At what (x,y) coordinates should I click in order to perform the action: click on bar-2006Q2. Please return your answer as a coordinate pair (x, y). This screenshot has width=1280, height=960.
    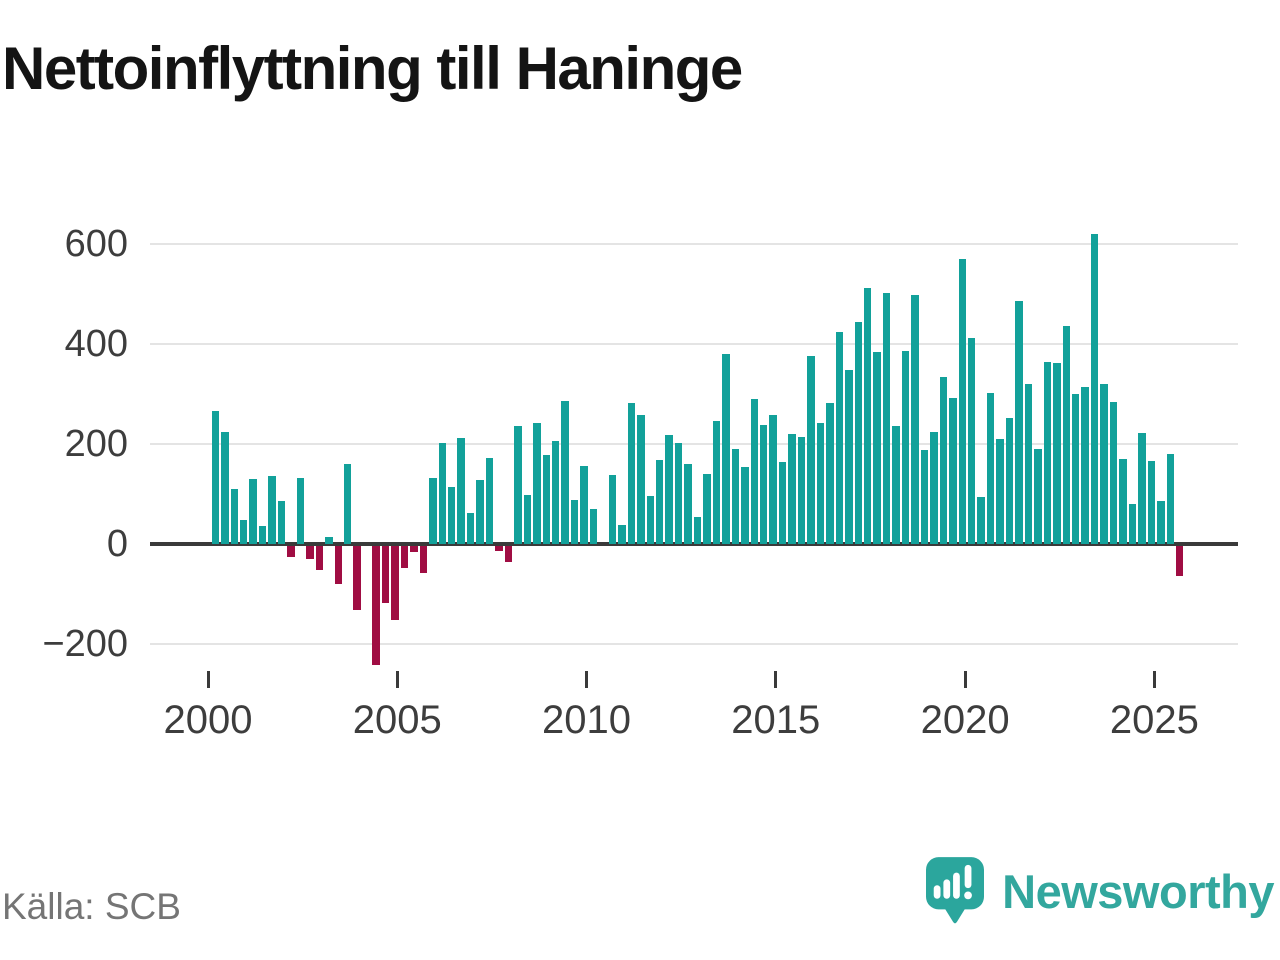
    Looking at the image, I should click on (451, 515).